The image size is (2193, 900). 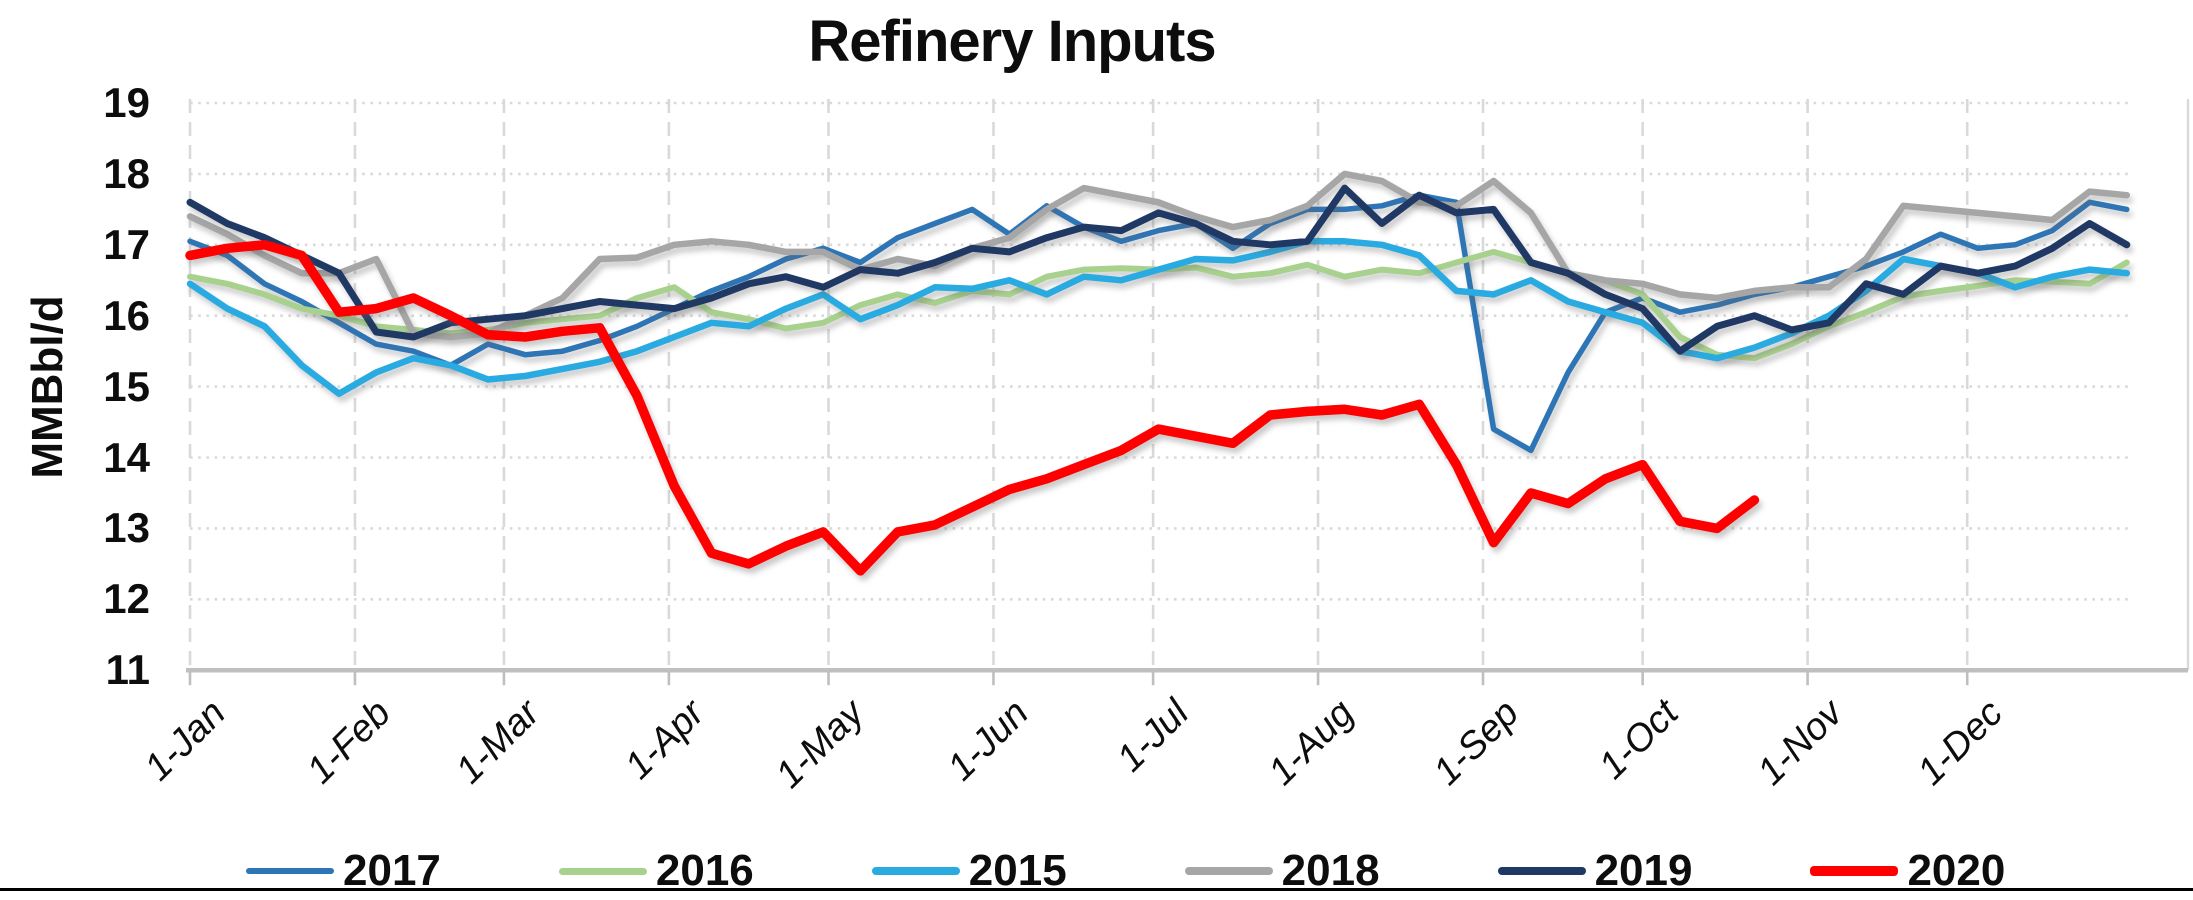 What do you see at coordinates (1541, 871) in the screenshot?
I see `legend-swatch-2019` at bounding box center [1541, 871].